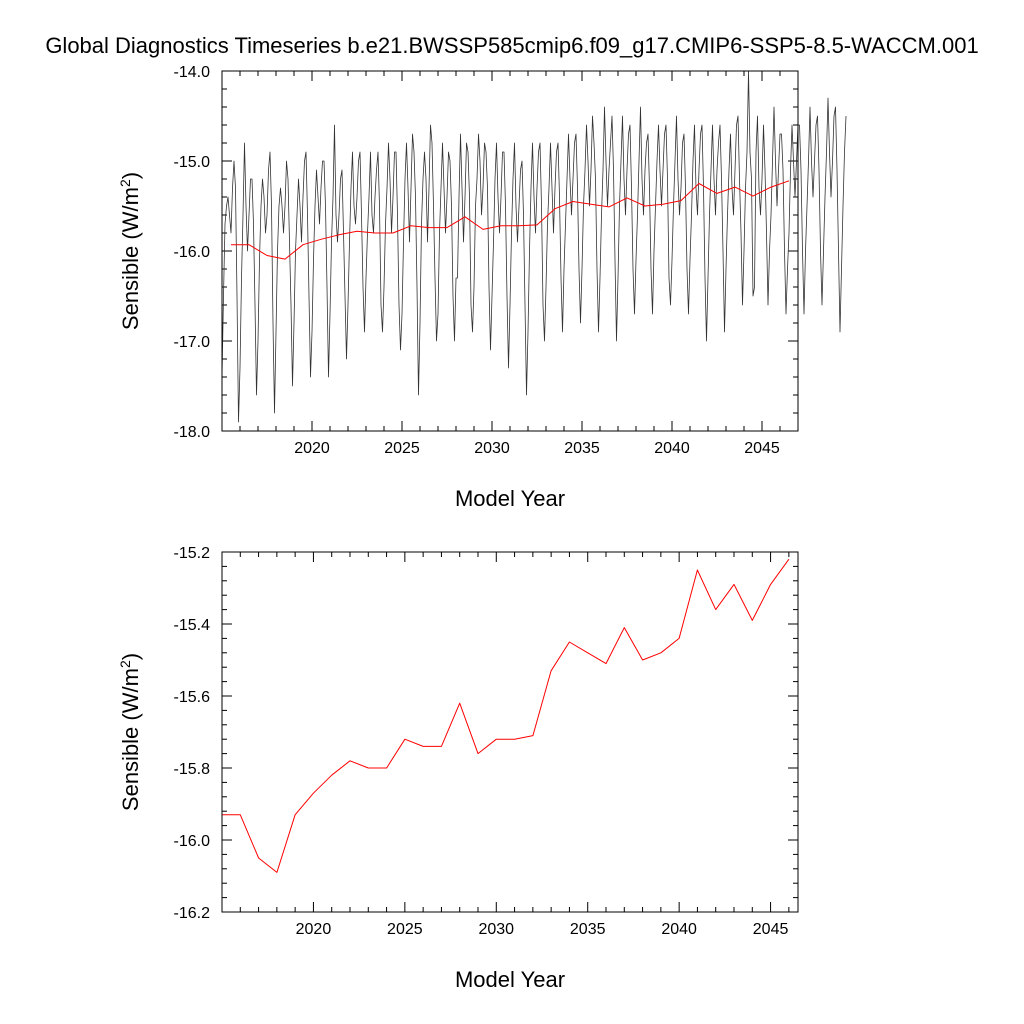 This screenshot has width=1024, height=1024. I want to click on bottom-x-tick-label: 2035, so click(588, 929).